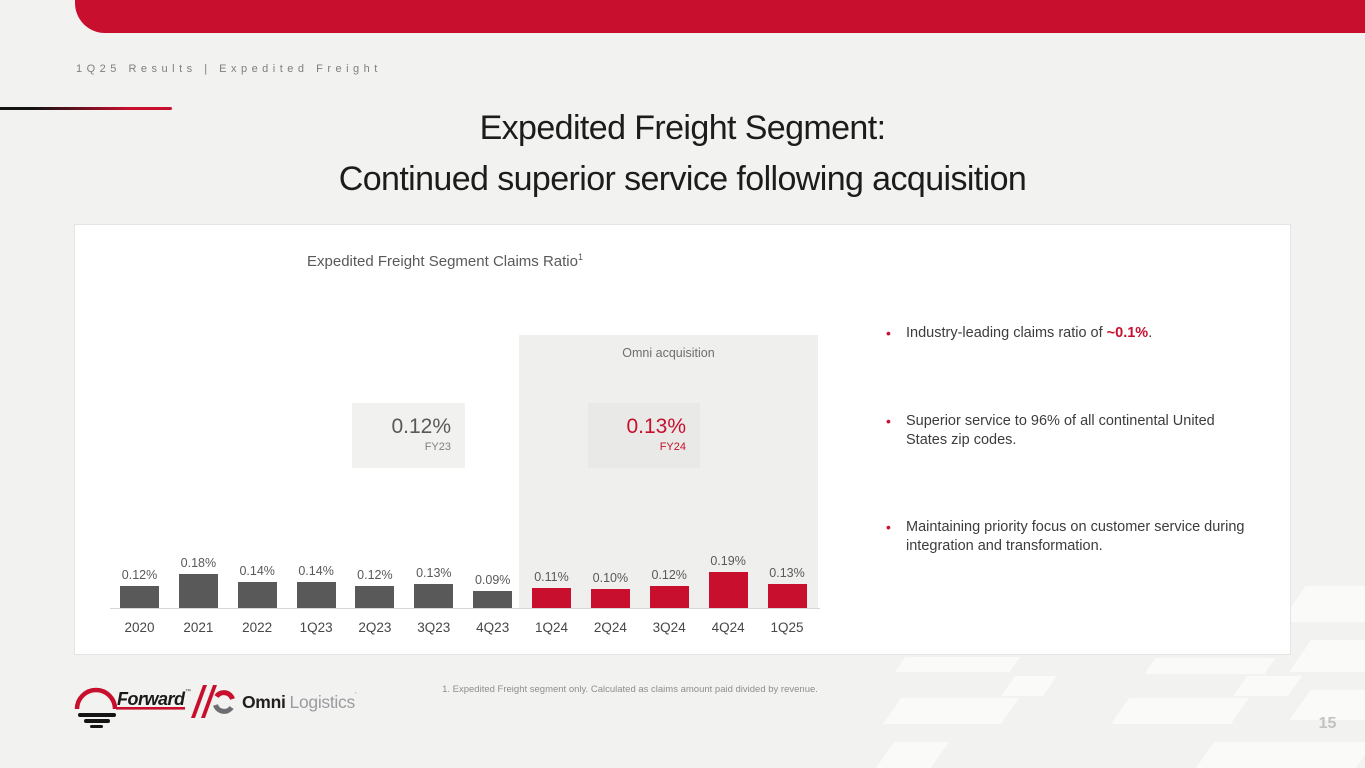  I want to click on bar-category-label: 4Q24, so click(728, 627).